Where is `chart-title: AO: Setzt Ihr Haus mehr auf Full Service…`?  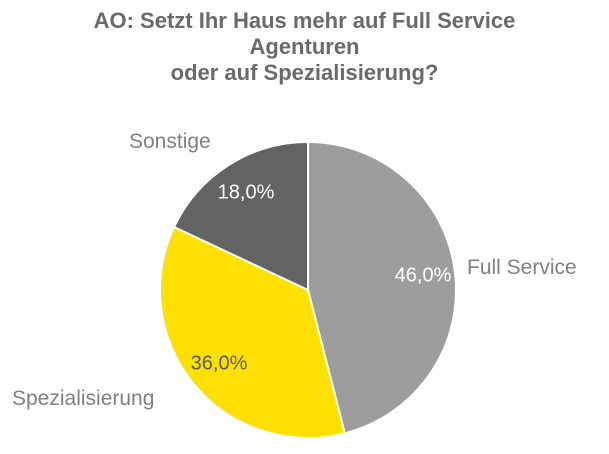
chart-title: AO: Setzt Ihr Haus mehr auf Full Service… is located at coordinates (304, 46).